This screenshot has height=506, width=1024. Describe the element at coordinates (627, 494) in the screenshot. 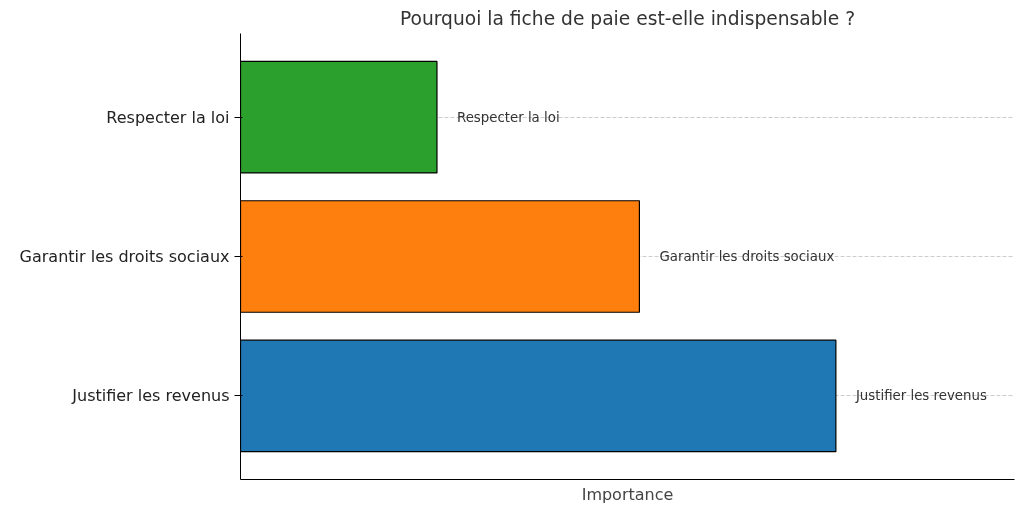

I see `x-axis-title: Importance` at that location.